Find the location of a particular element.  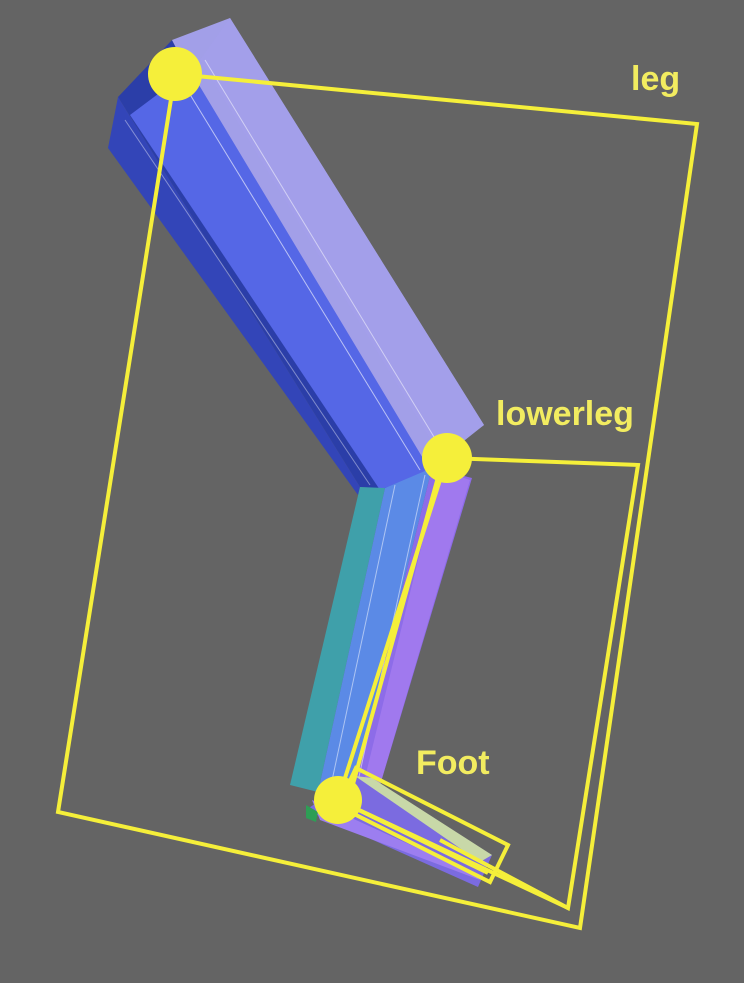

lowerleg-label: lowerleg is located at coordinates (565, 414).